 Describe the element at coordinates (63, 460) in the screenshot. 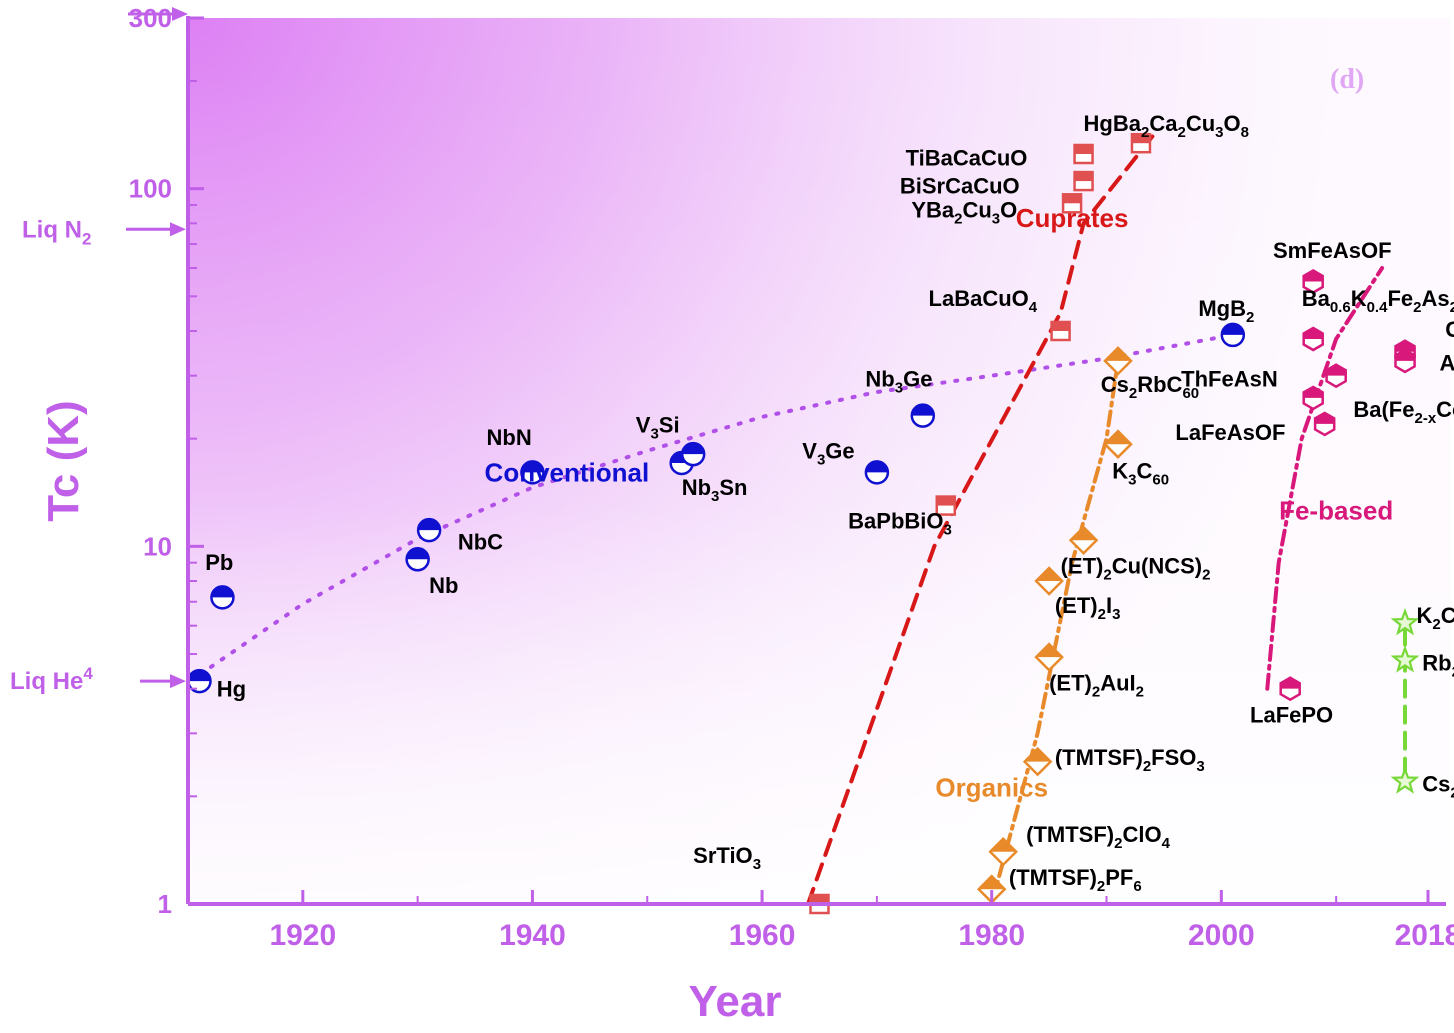

I see `y-axis-label: Tc (K)` at that location.